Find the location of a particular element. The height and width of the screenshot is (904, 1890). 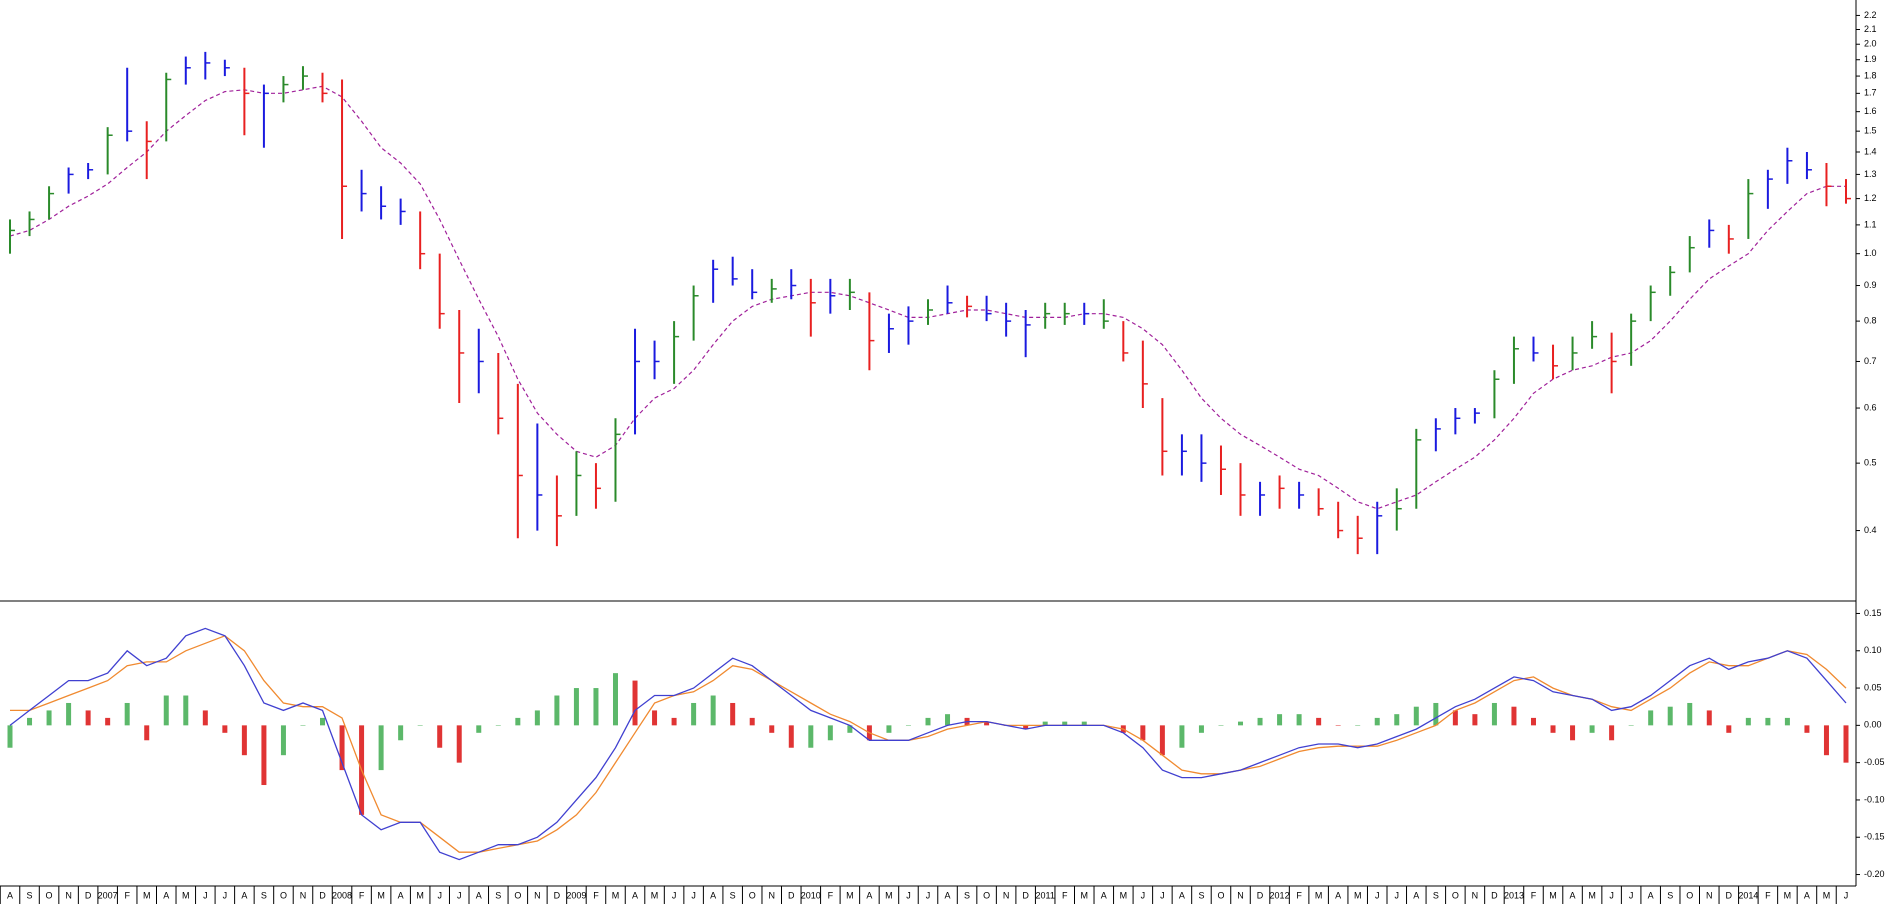

y-tick-label: 1.8 is located at coordinates (1870, 75).